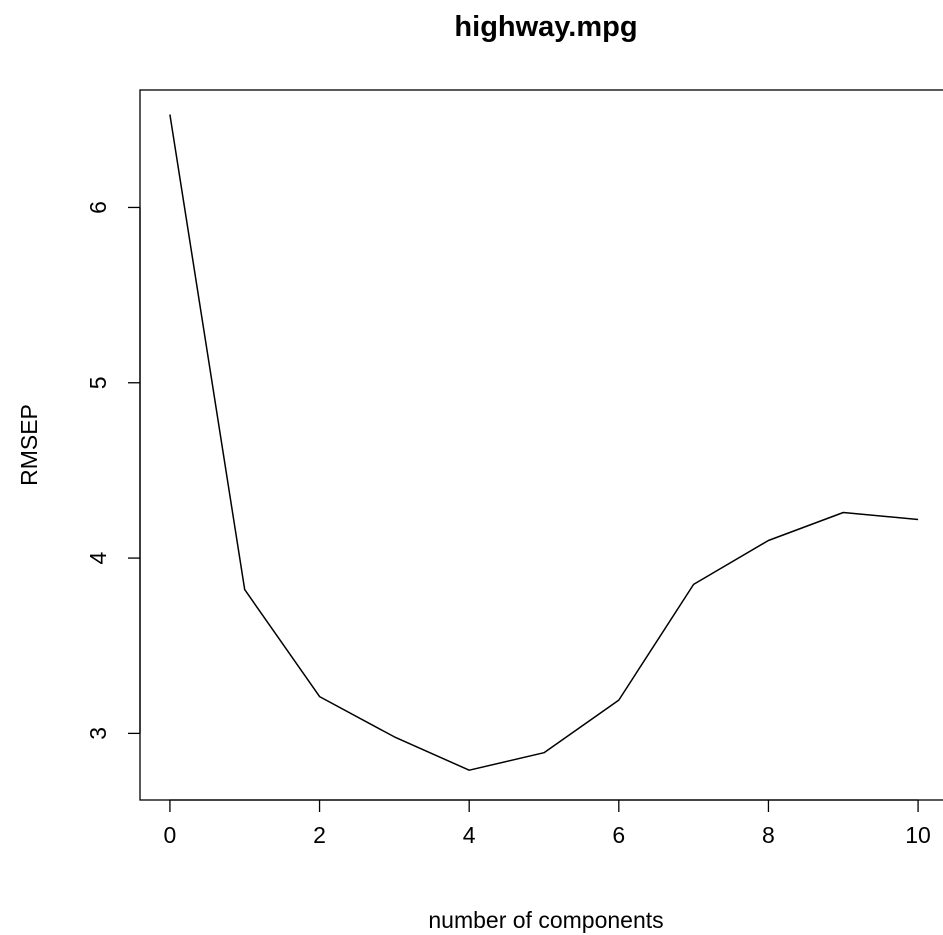 The image size is (943, 935). What do you see at coordinates (98, 733) in the screenshot?
I see `y-tick-label: 3` at bounding box center [98, 733].